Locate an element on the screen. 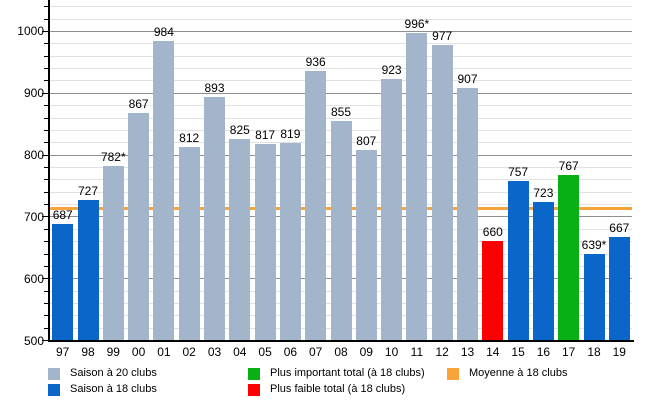 The height and width of the screenshot is (400, 650). bar-value-label: 660 is located at coordinates (492, 232).